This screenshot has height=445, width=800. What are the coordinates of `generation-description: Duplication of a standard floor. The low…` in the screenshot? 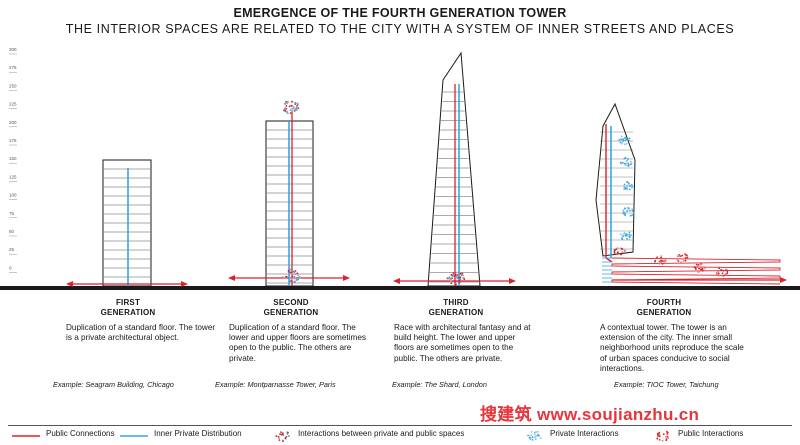 It's located at (297, 343).